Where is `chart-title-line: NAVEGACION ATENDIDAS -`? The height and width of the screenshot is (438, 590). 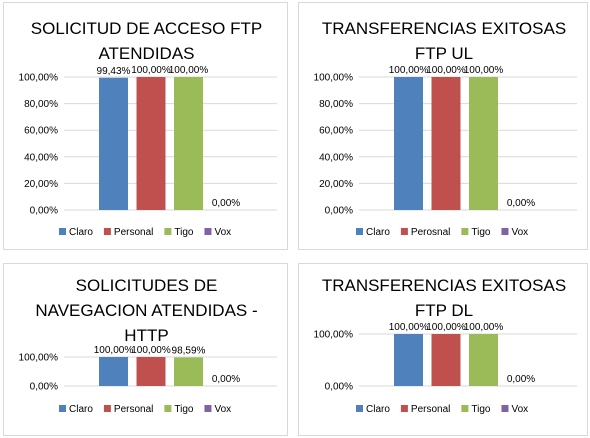 chart-title-line: NAVEGACION ATENDIDAS - is located at coordinates (146, 310).